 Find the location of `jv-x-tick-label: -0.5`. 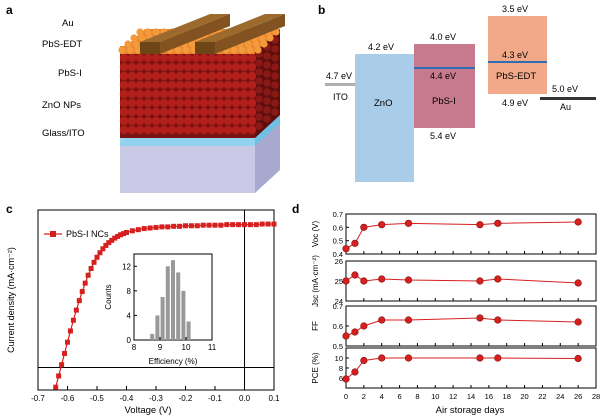

jv-x-tick-label: -0.5 is located at coordinates (97, 398).